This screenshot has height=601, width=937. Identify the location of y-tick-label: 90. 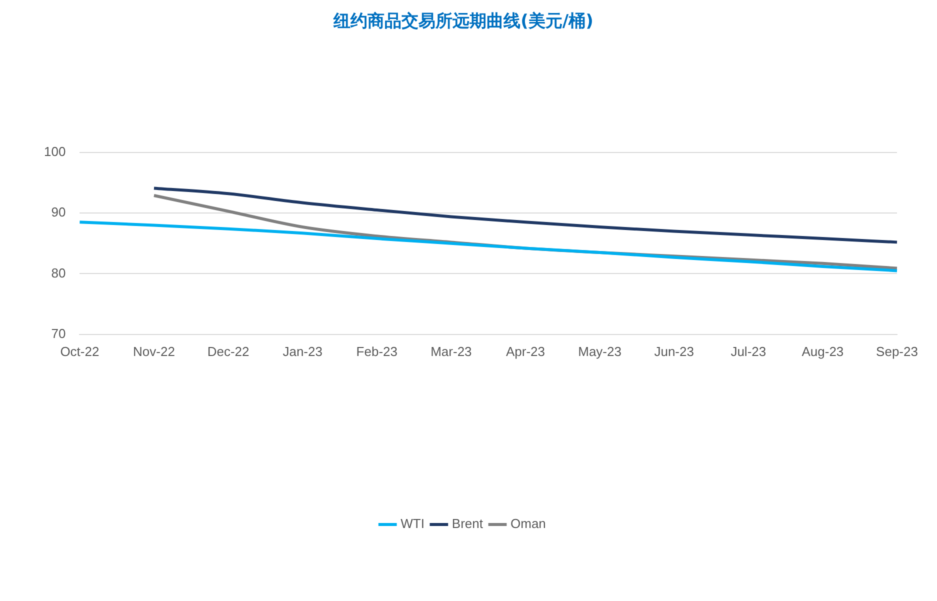
(58, 212).